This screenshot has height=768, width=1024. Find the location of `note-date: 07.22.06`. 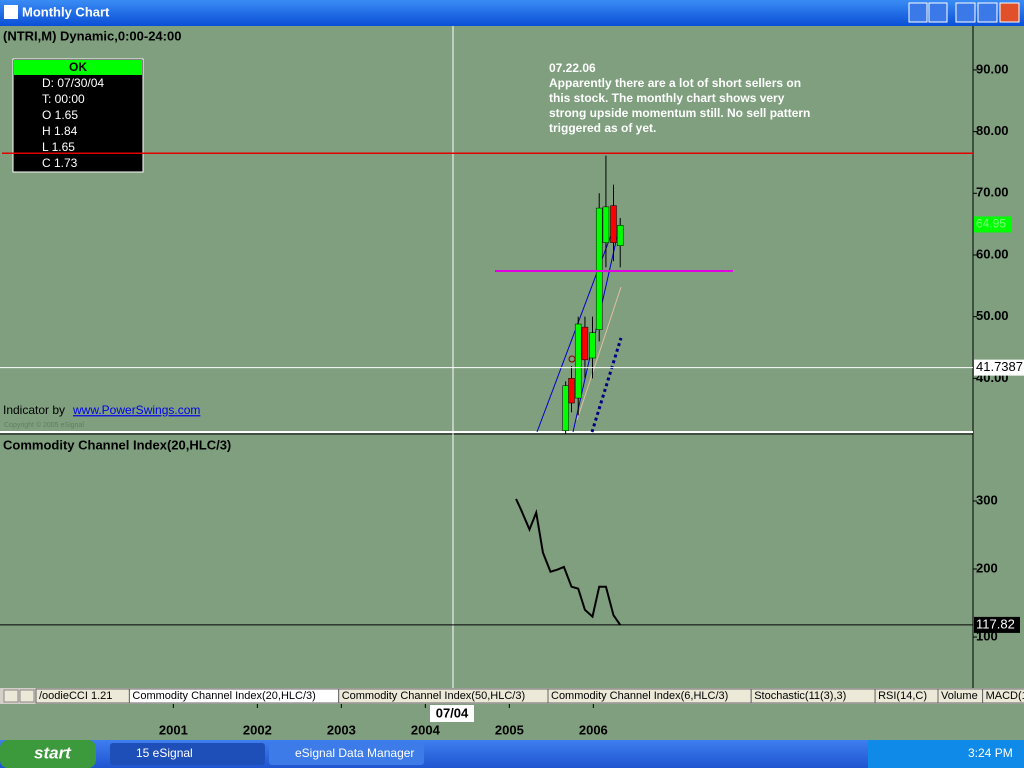

note-date: 07.22.06 is located at coordinates (572, 68).